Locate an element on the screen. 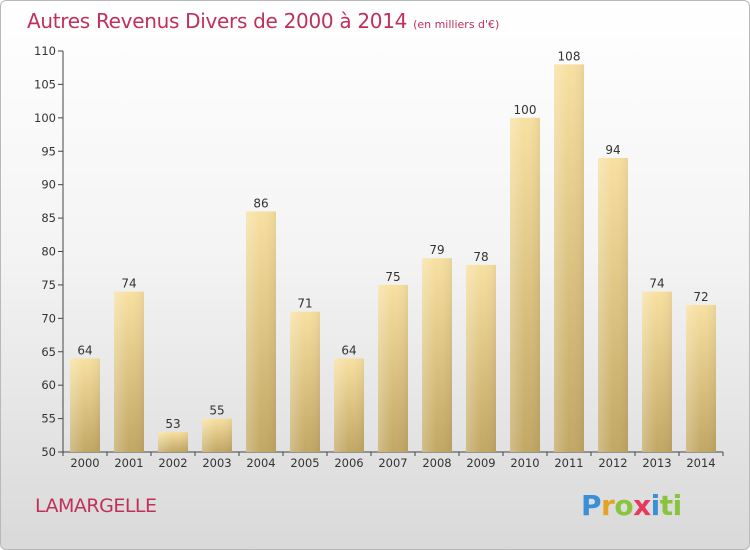 The width and height of the screenshot is (750, 550). y-tick-label: 50 is located at coordinates (48, 452).